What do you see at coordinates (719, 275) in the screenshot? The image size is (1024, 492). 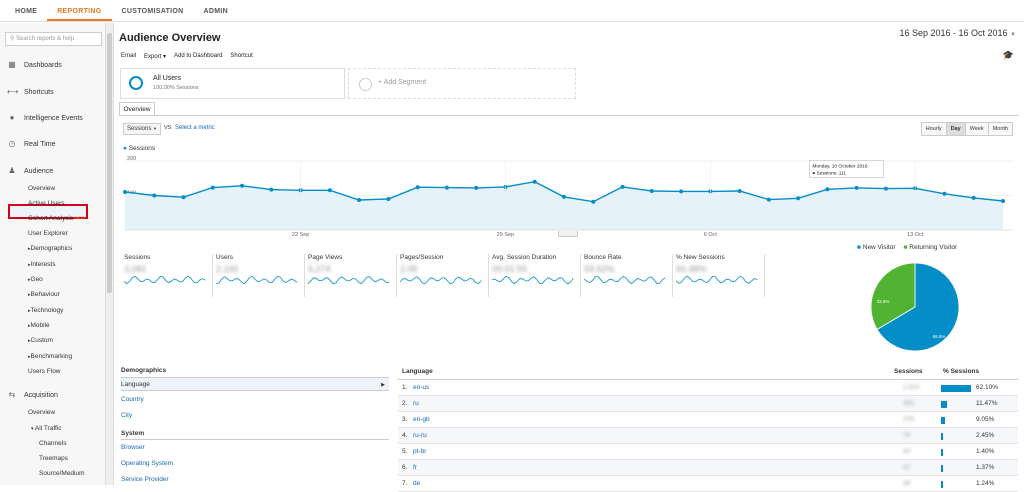 I see `metric-6: % New Sessions 66.48%` at bounding box center [719, 275].